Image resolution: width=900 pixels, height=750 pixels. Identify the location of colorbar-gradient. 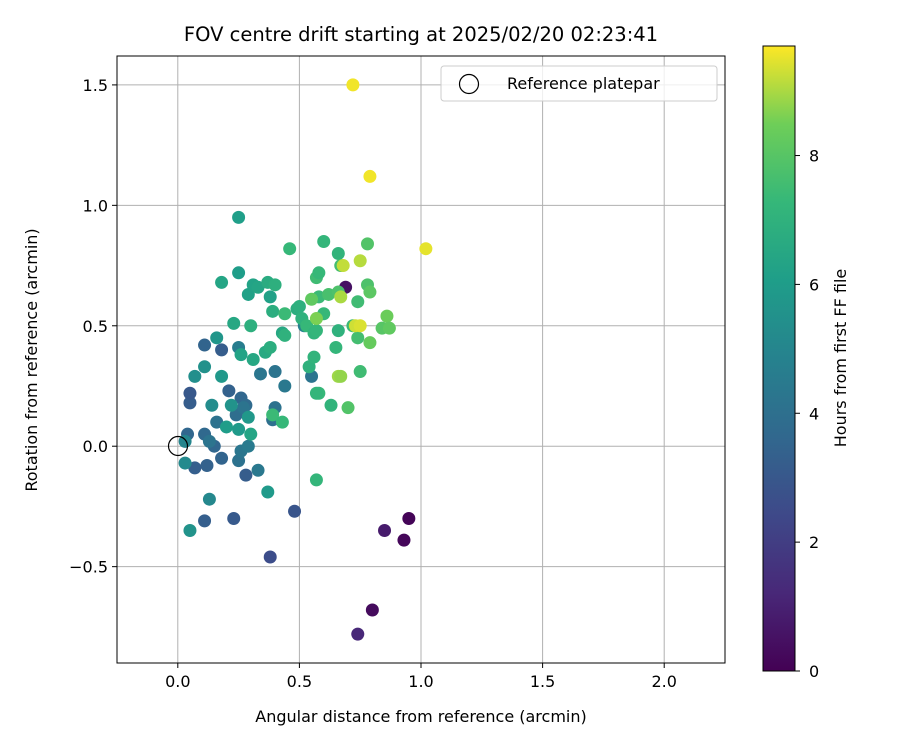
(779, 358).